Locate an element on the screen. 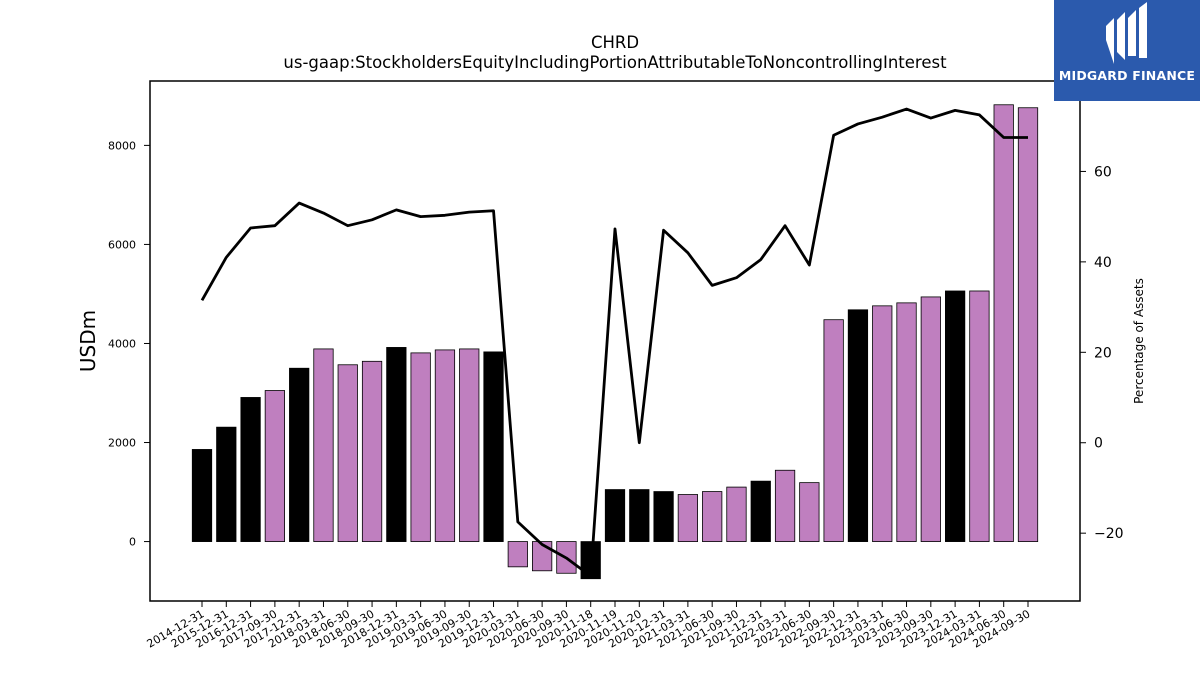  y-axis-label: USDm is located at coordinates (88, 341).